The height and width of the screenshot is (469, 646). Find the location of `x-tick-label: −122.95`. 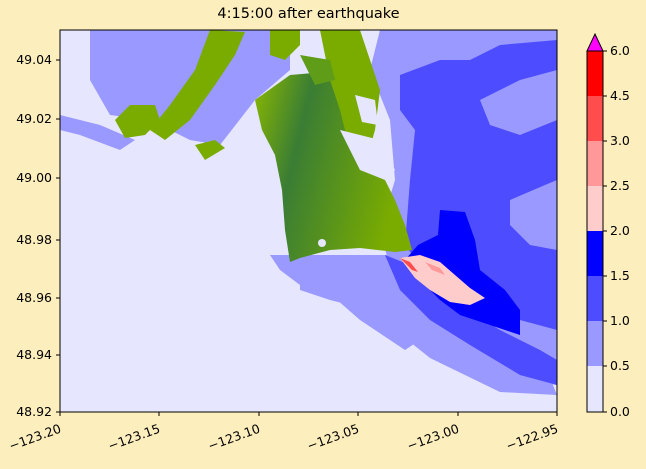

x-tick-label: −122.95 is located at coordinates (532, 437).